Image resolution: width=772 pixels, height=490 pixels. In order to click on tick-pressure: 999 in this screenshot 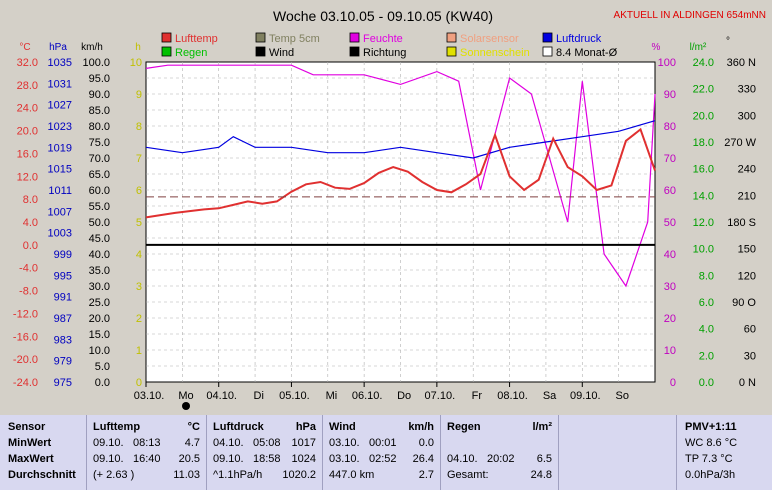, I will do `click(63, 255)`.